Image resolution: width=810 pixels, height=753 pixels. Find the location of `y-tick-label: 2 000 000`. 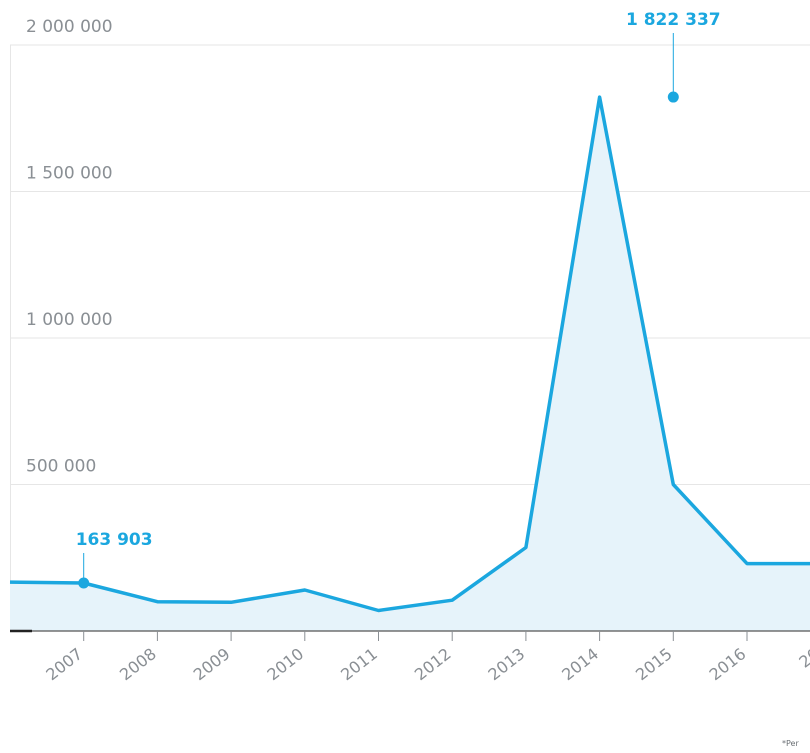

y-tick-label: 2 000 000 is located at coordinates (69, 27).